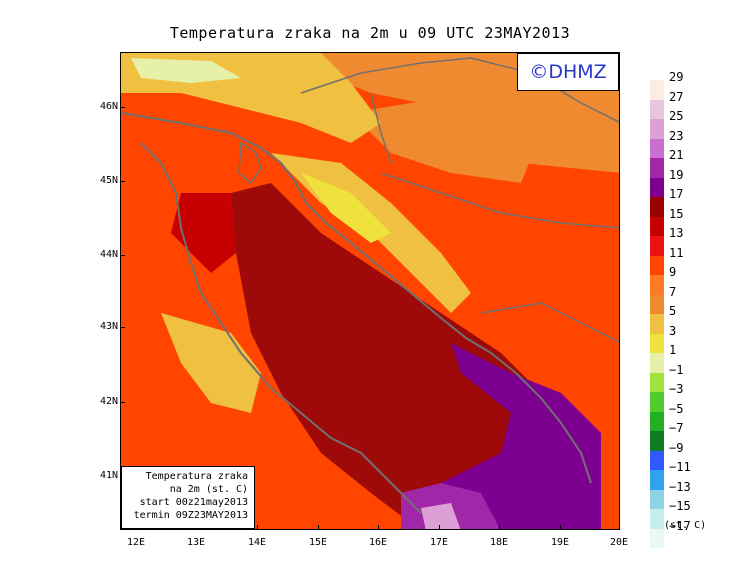  What do you see at coordinates (676, 116) in the screenshot?
I see `legend-label: 25` at bounding box center [676, 116].